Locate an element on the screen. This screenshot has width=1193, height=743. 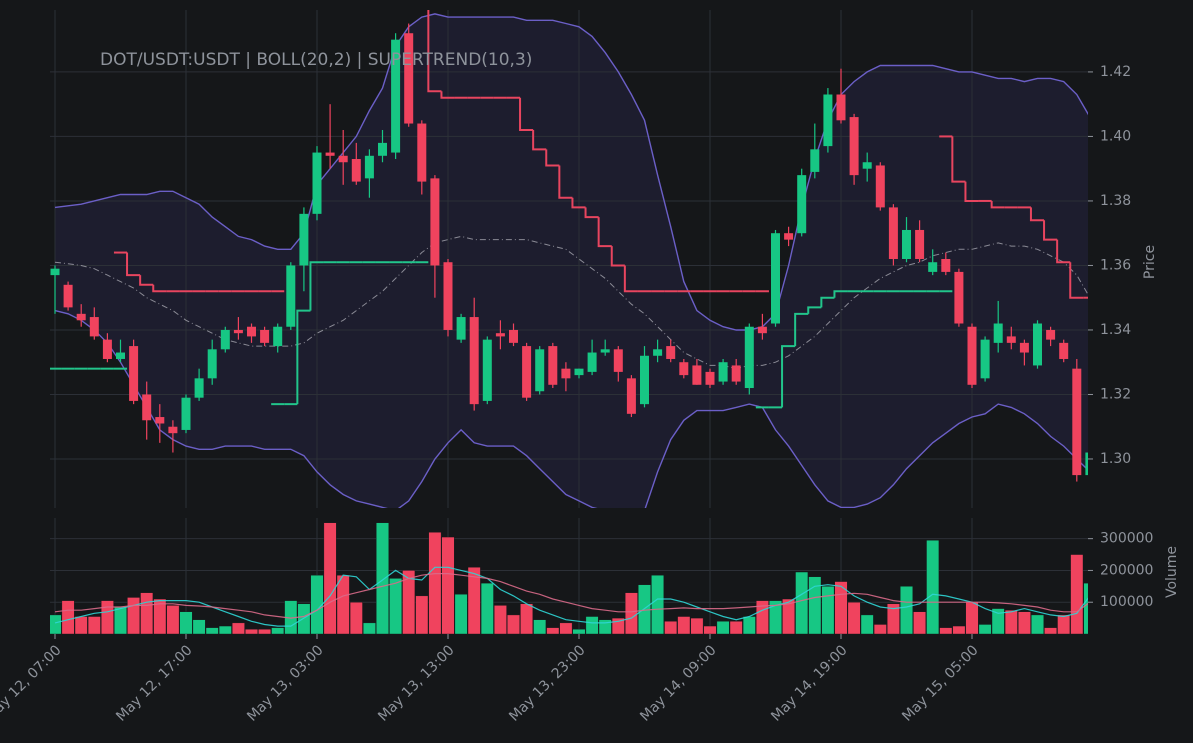
volume-panel is located at coordinates (569, 576).